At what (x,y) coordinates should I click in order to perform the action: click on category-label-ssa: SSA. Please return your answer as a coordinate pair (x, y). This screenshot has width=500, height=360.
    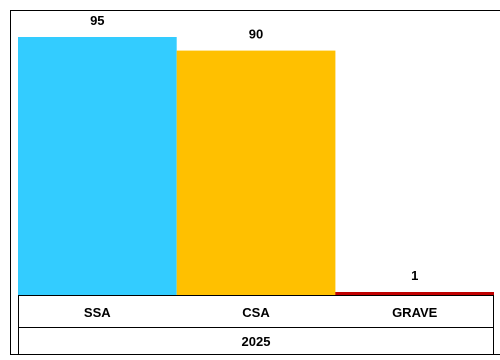
    Looking at the image, I should click on (97, 312).